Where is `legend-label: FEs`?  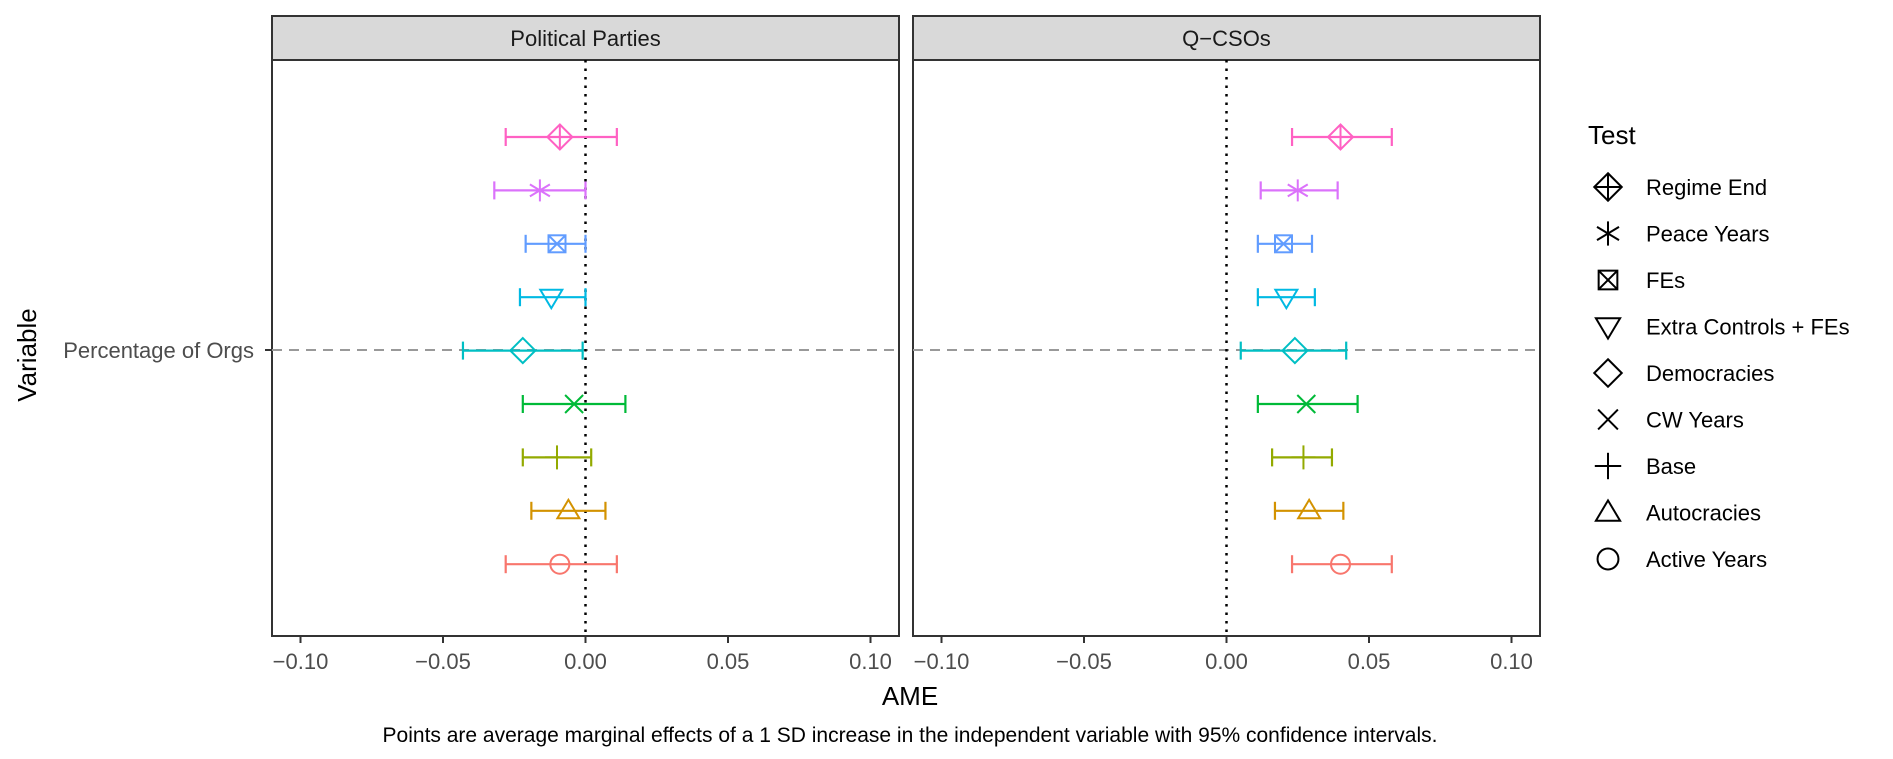 legend-label: FEs is located at coordinates (1665, 280).